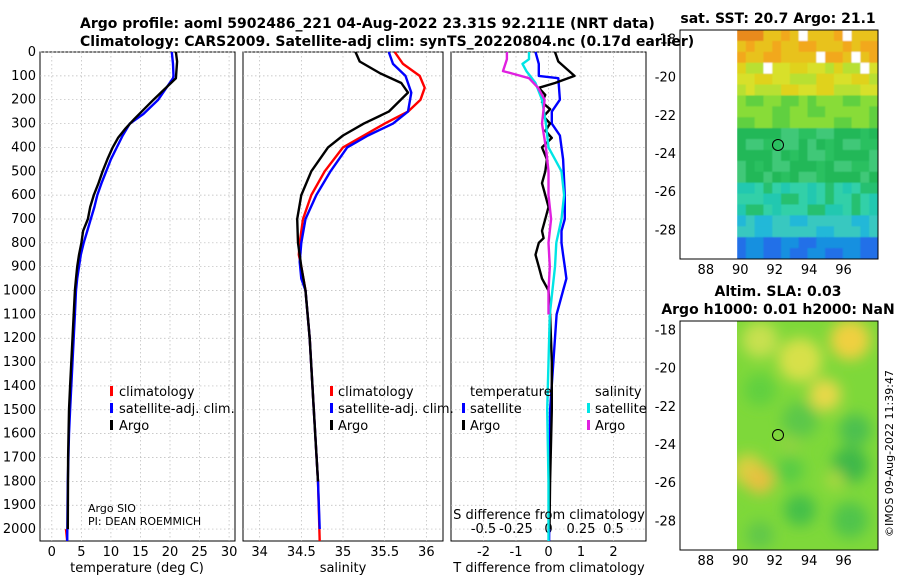 The width and height of the screenshot is (900, 580). What do you see at coordinates (463, 425) in the screenshot?
I see `legend-swatch-temp-argo` at bounding box center [463, 425].